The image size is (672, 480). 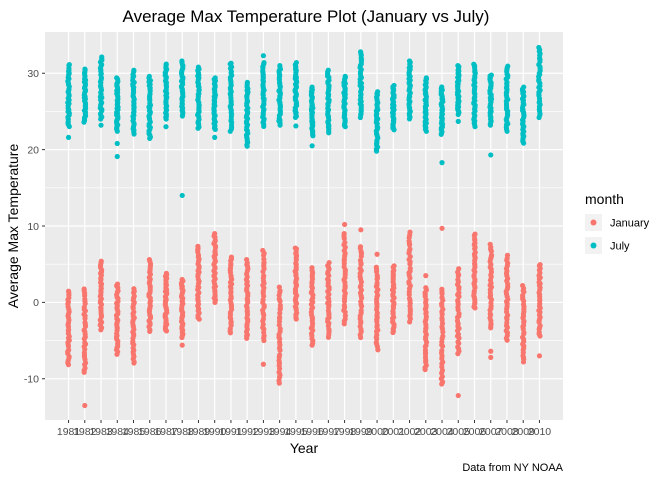 What do you see at coordinates (296, 432) in the screenshot?
I see `x-tick-label: 1995` at bounding box center [296, 432].